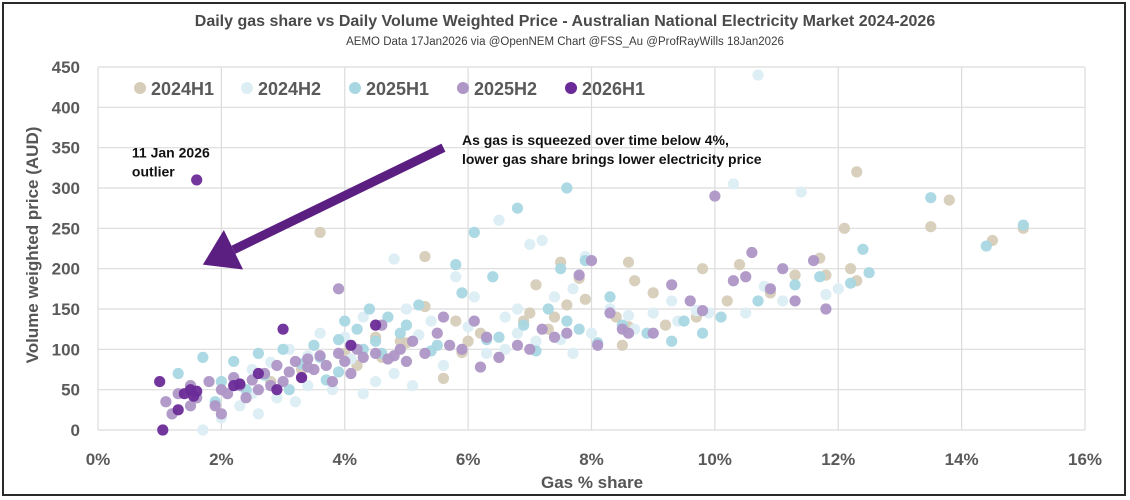 The height and width of the screenshot is (500, 1130). What do you see at coordinates (463, 88) in the screenshot?
I see `legend-marker-2025h2` at bounding box center [463, 88].